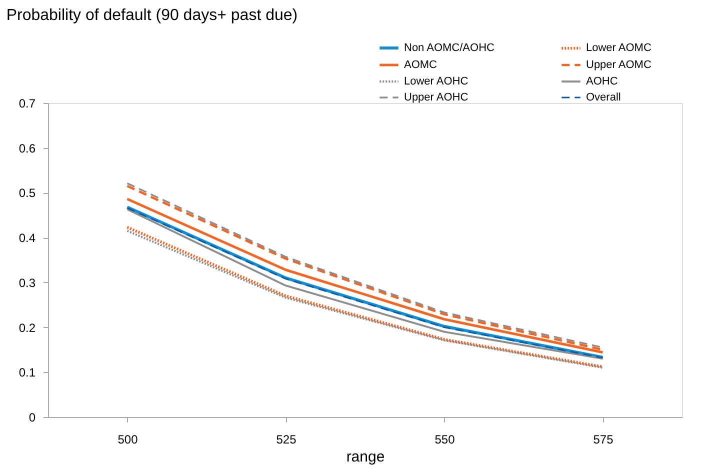 The width and height of the screenshot is (702, 473). Describe the element at coordinates (619, 65) in the screenshot. I see `legend-label: Upper AOMC` at that location.